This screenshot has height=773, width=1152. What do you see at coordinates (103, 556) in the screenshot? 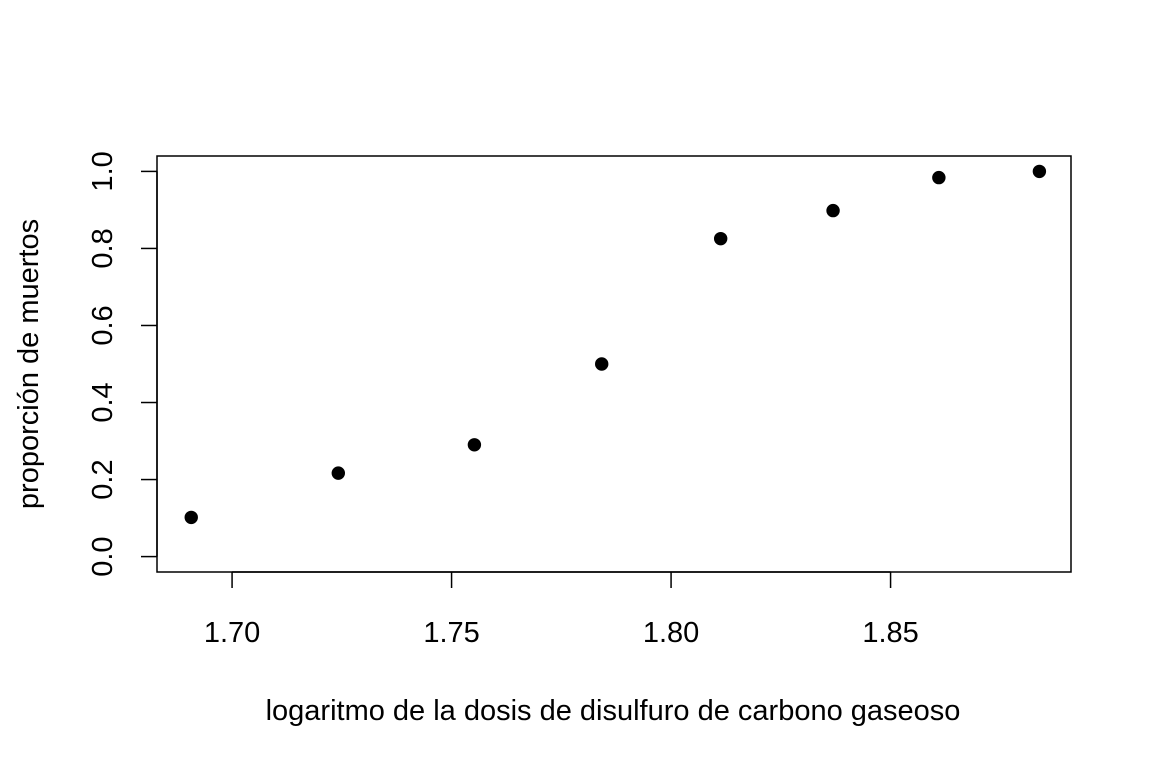
I see `y-tick-label: 0.0` at bounding box center [103, 556].